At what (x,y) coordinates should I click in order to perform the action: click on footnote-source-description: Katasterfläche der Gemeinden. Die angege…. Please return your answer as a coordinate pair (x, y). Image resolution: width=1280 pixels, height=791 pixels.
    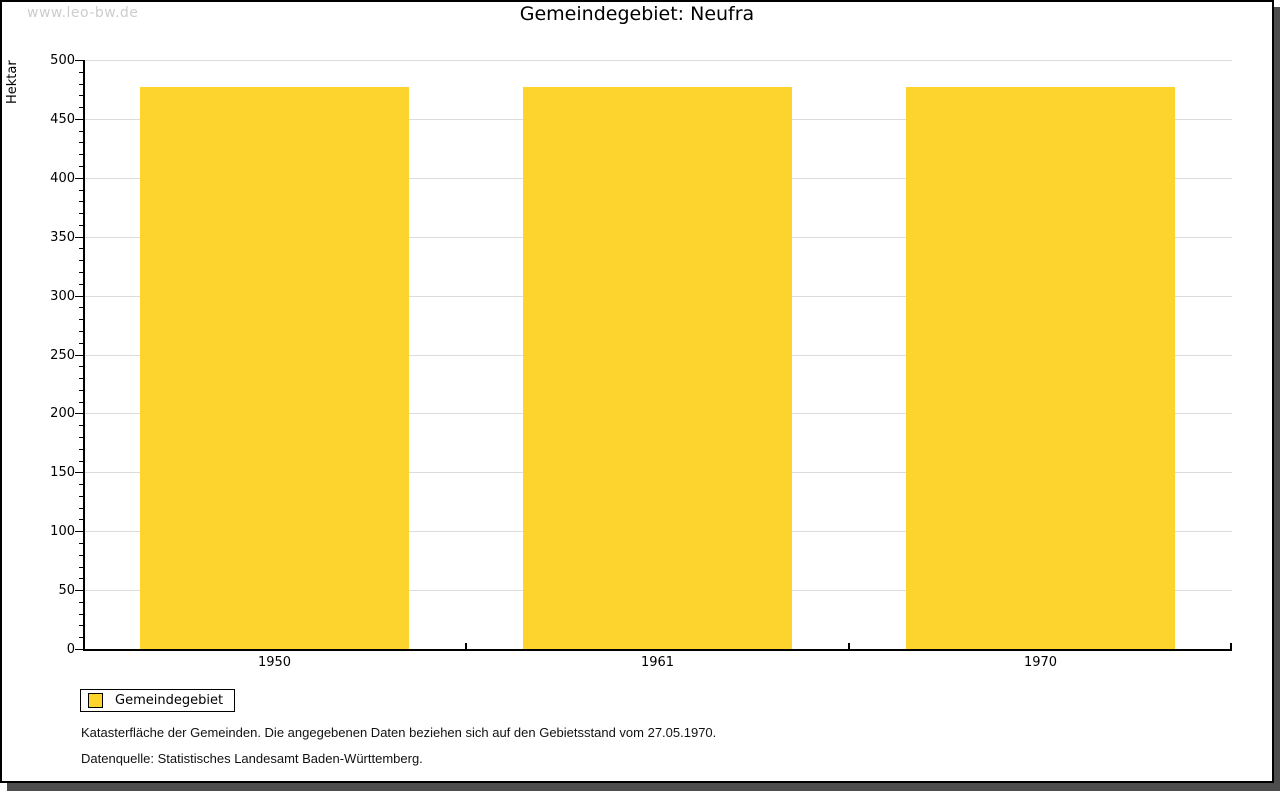
    Looking at the image, I should click on (399, 732).